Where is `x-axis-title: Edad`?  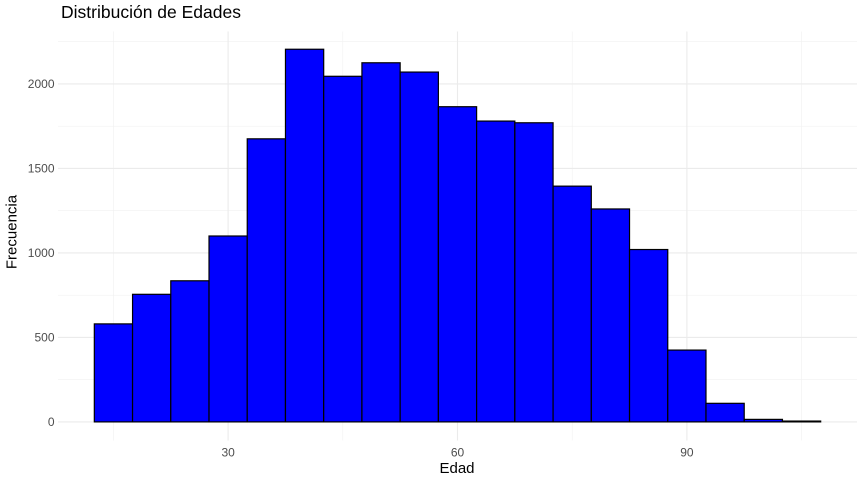
x-axis-title: Edad is located at coordinates (457, 468).